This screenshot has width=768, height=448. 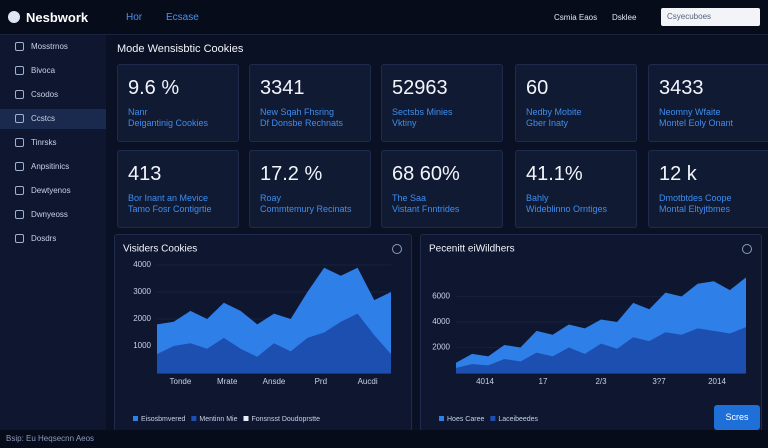 What do you see at coordinates (737, 417) in the screenshot?
I see `button: Scres` at bounding box center [737, 417].